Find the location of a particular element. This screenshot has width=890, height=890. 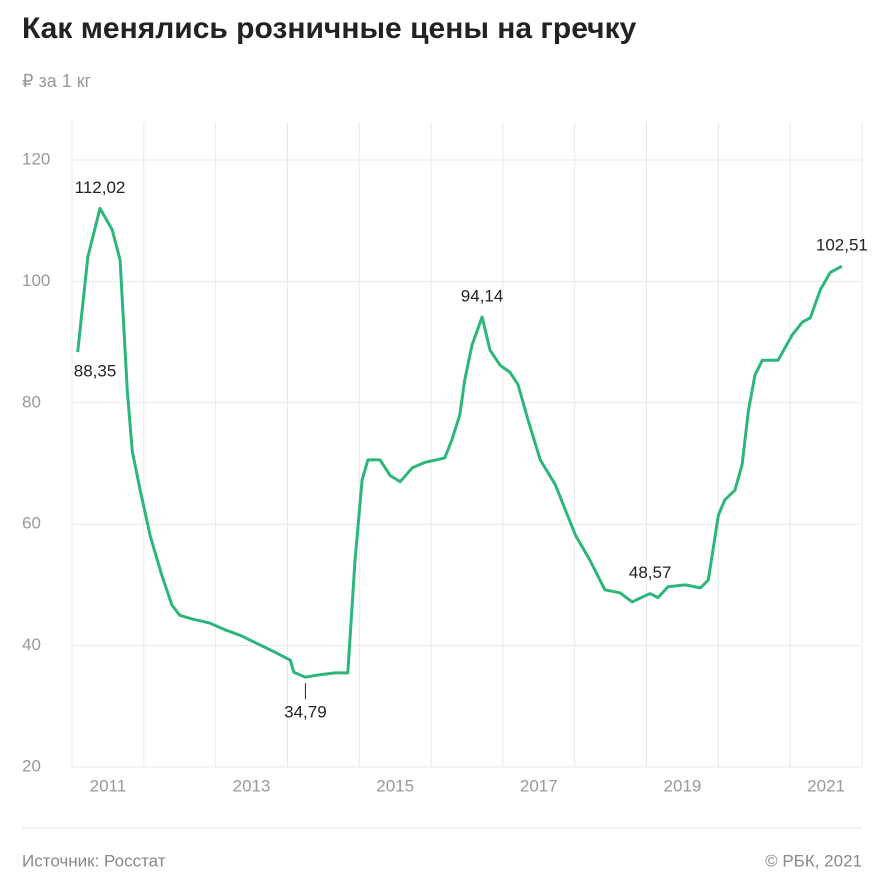

x-tick-label: 2017 is located at coordinates (539, 785).